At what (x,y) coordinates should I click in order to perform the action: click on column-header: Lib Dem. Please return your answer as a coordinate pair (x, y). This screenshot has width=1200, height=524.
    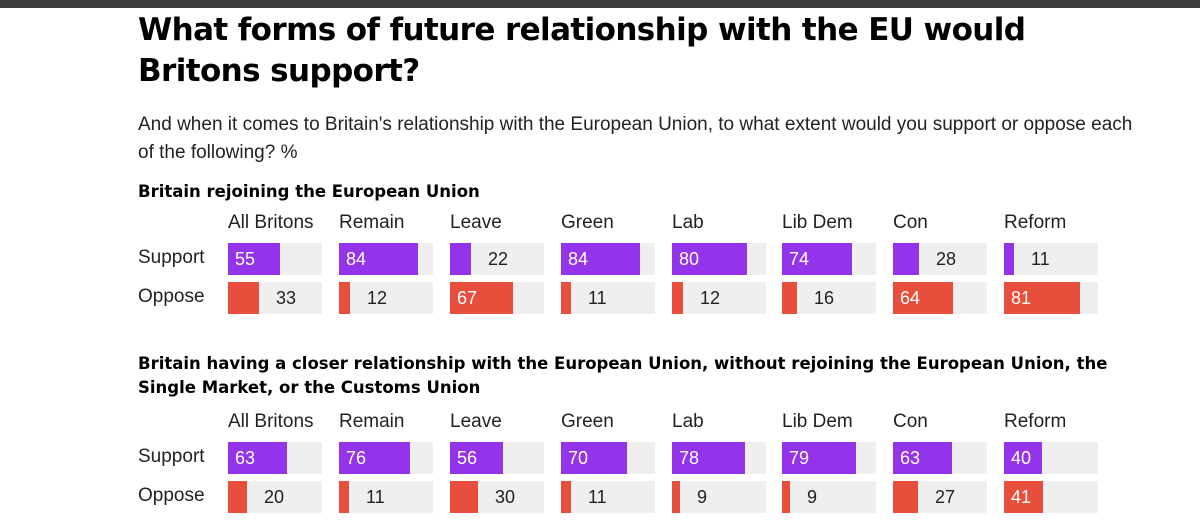
    Looking at the image, I should click on (817, 421).